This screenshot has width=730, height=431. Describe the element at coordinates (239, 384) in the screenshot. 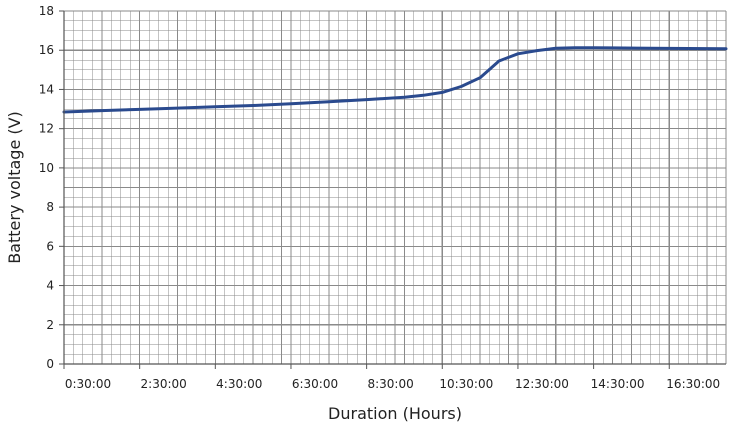

I see `x-tick-label: 4:30:00` at that location.